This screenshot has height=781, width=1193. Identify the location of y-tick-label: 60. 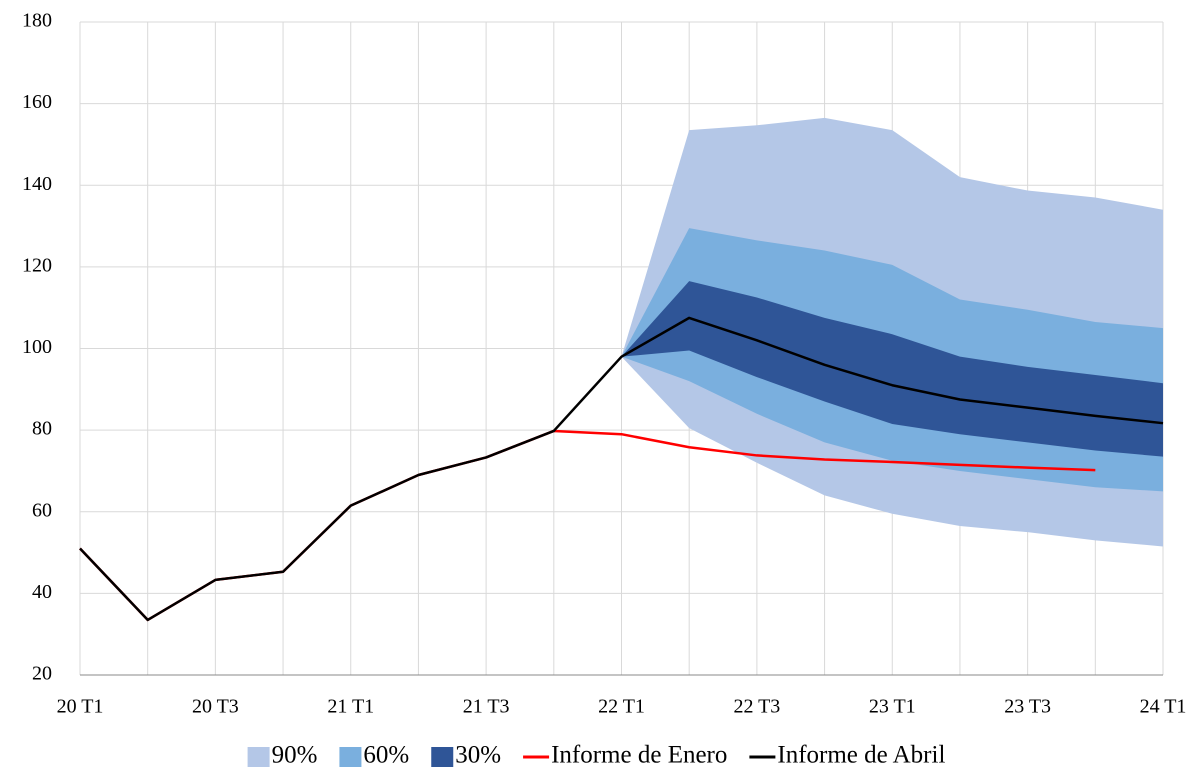
(42, 510).